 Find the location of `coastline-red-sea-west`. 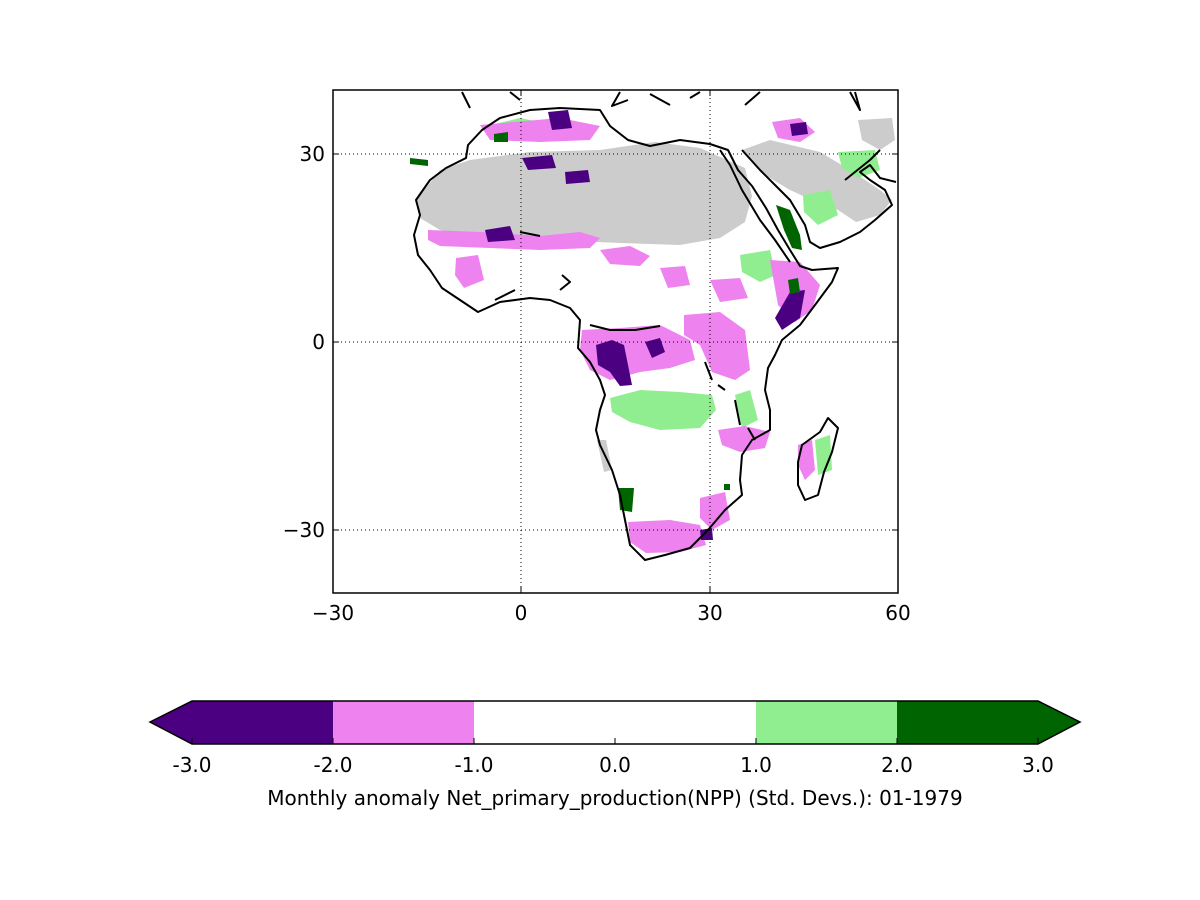

coastline-red-sea-west is located at coordinates (755, 206).